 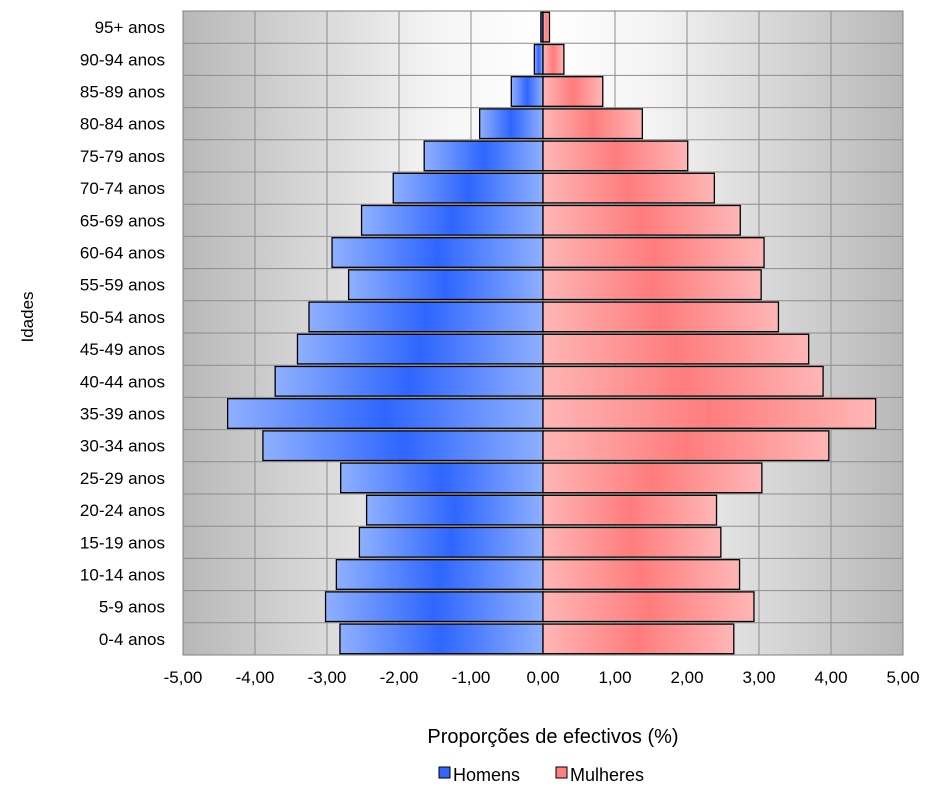 What do you see at coordinates (122, 156) in the screenshot?
I see `y-tick-label: 75-79 anos` at bounding box center [122, 156].